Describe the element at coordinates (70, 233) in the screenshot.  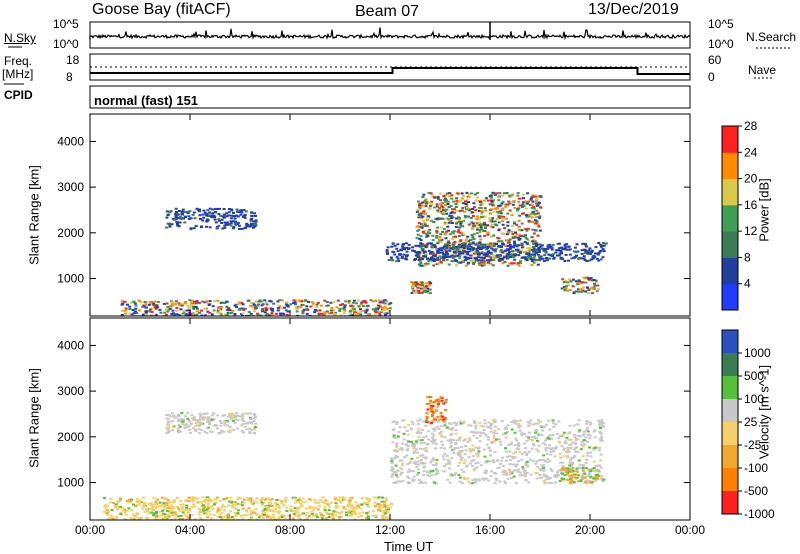
I see `power-y-tick-label: 2000` at that location.